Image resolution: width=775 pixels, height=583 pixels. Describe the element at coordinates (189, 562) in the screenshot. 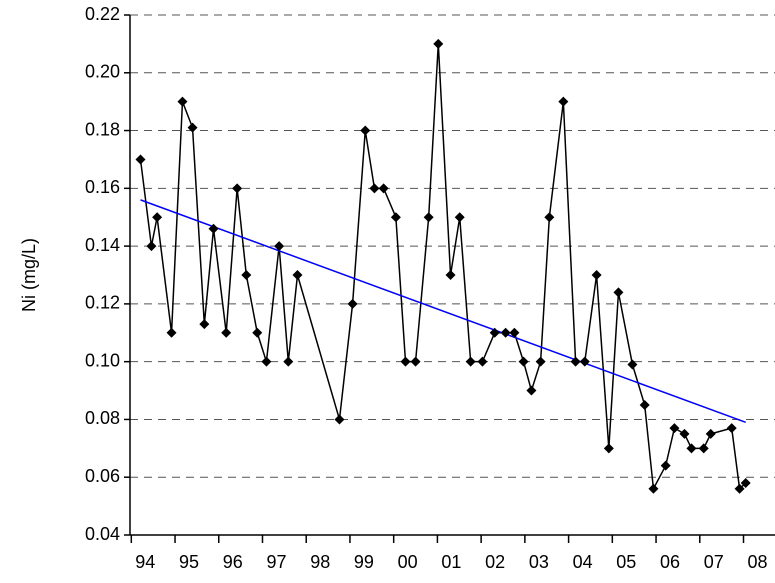

I see `x-tick-label: 95` at that location.